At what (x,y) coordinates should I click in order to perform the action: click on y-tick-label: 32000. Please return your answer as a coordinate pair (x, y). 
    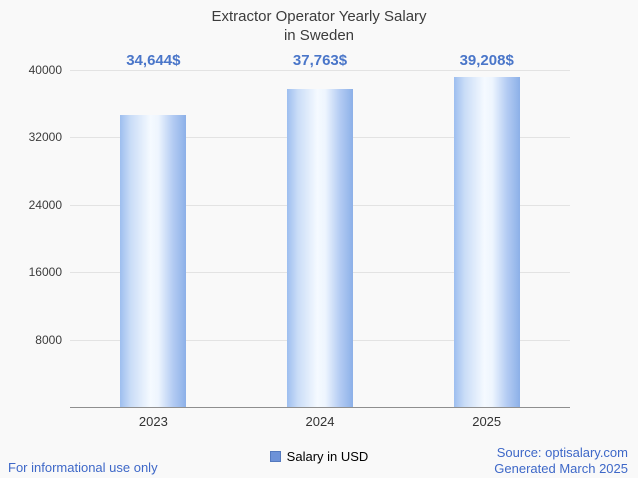
    Looking at the image, I should click on (45, 137).